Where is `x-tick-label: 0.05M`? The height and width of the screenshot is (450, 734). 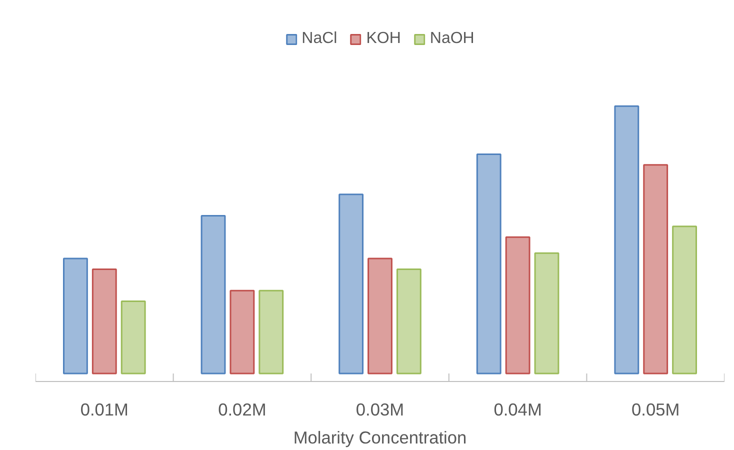 x-tick-label: 0.05M is located at coordinates (656, 410).